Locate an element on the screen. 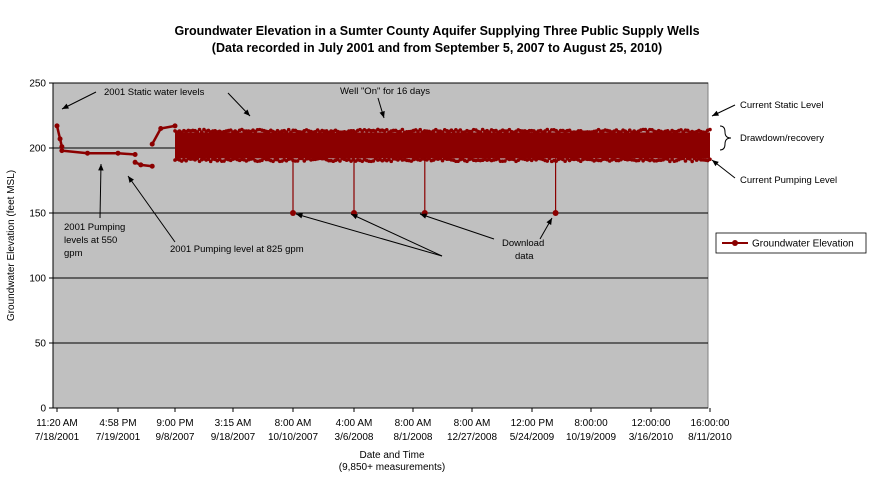  x-tick-label-time: 4:00 AM is located at coordinates (354, 423).